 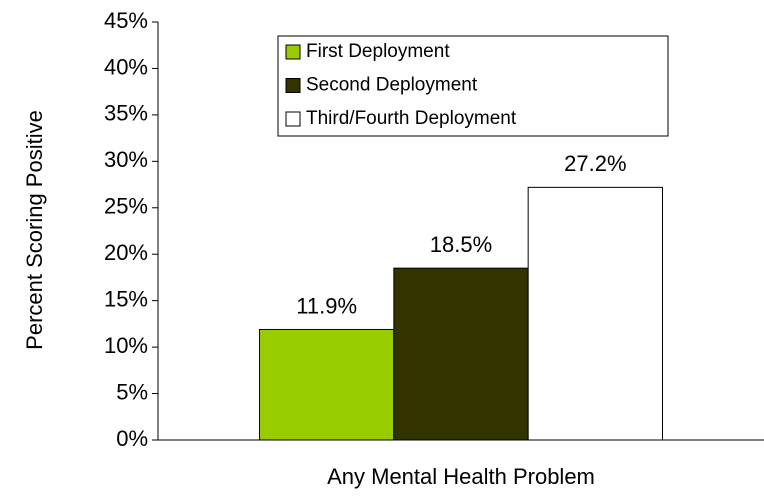 I want to click on x-tick-label: Any Mental Health Problem, so click(x=461, y=476).